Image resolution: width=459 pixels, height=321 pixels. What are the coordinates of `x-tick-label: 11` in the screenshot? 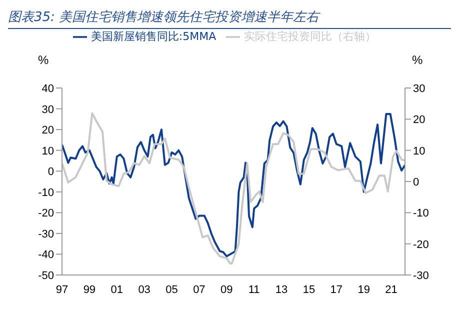 It's located at (254, 290).